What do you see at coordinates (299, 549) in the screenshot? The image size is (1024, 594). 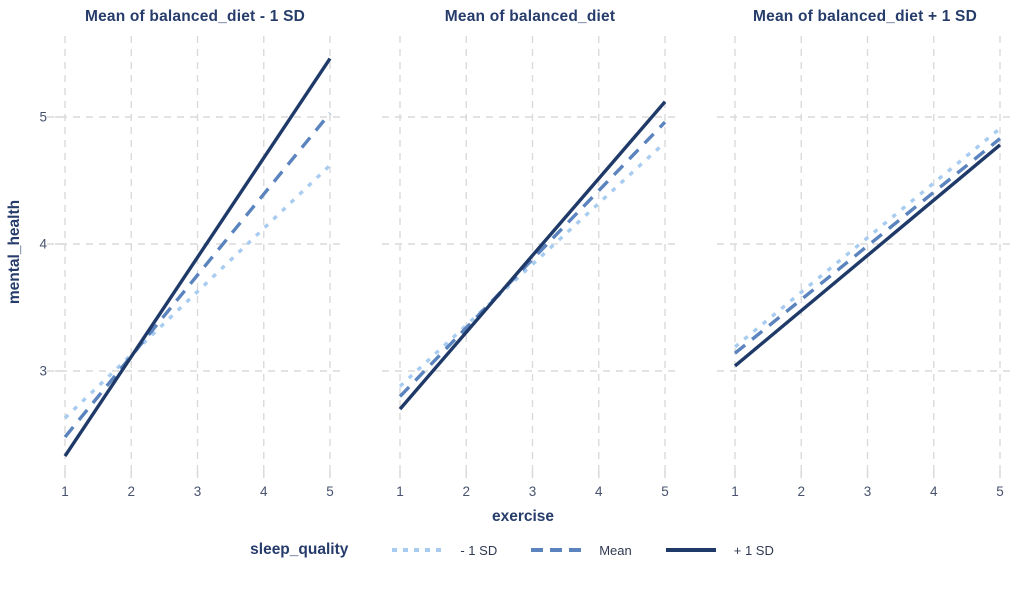 I see `legend-title: sleep_quality` at bounding box center [299, 549].